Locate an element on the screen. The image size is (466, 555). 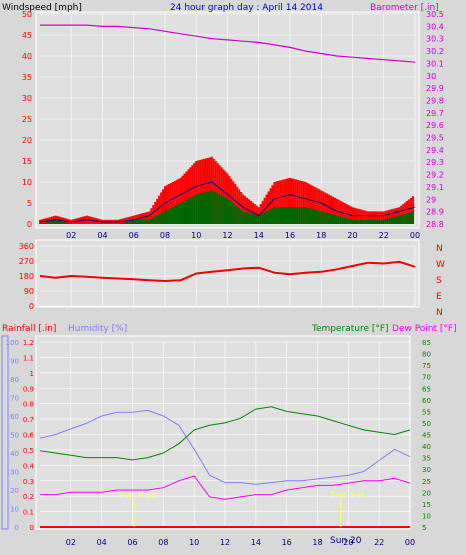
humidity-tick-label: 10 is located at coordinates (14, 510).